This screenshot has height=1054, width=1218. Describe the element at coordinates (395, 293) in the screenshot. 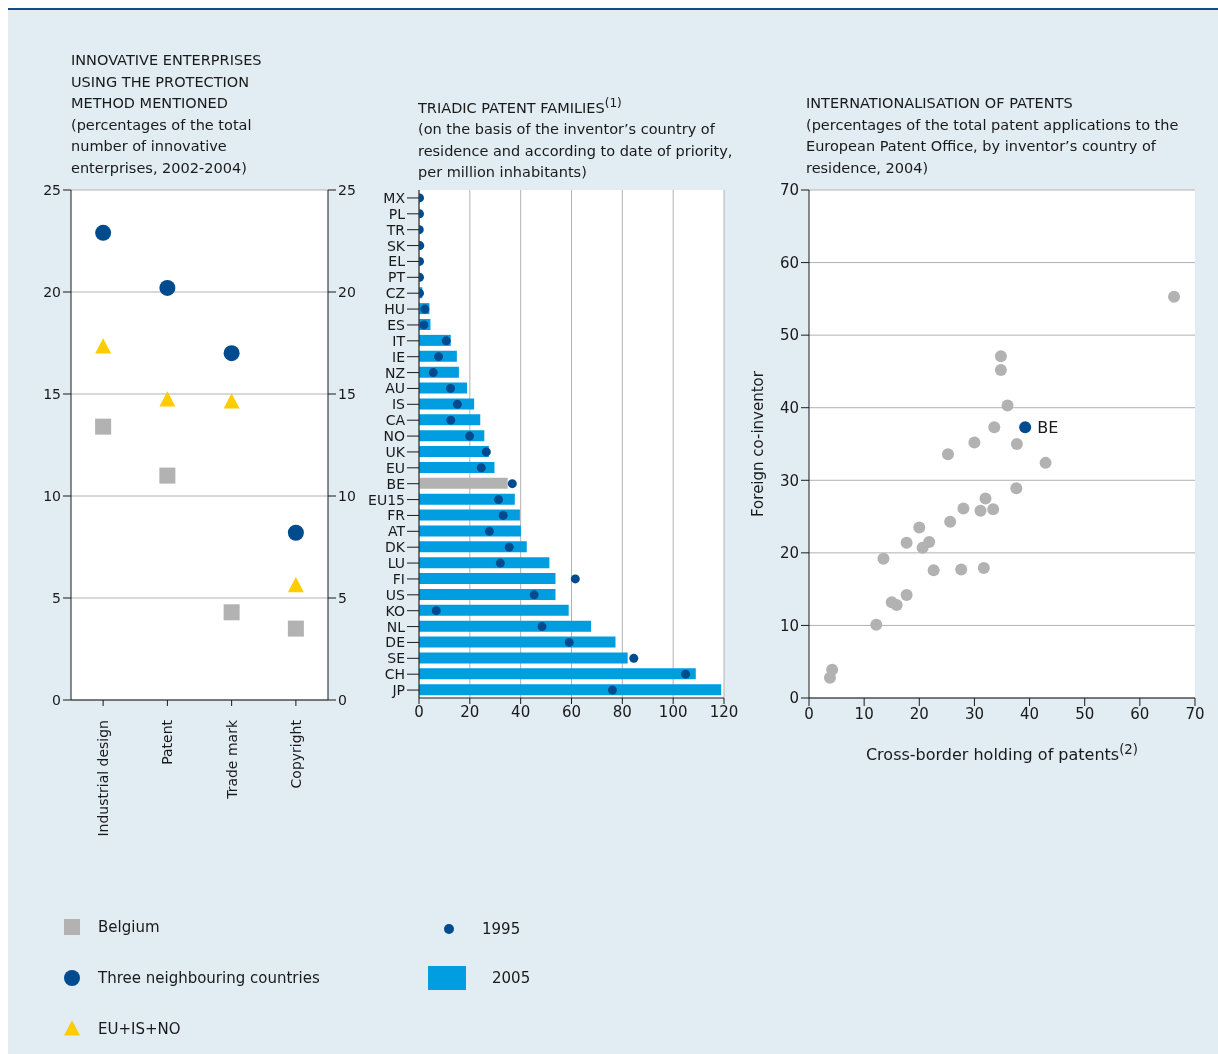

I see `y-tick-label: CZ` at that location.